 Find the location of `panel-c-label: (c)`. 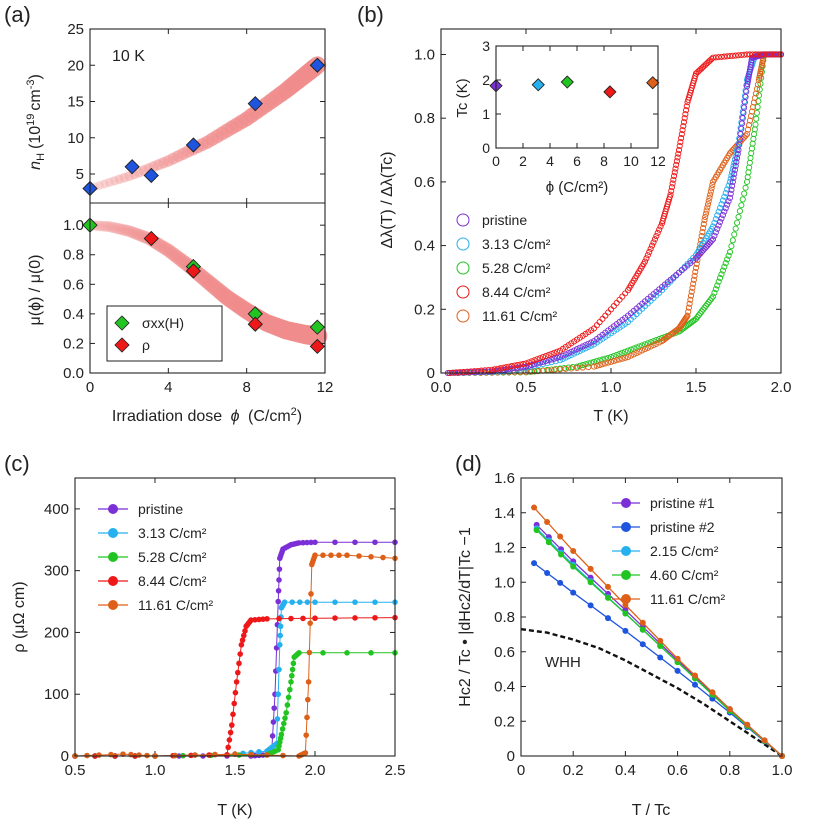

panel-c-label: (c) is located at coordinates (17, 463).